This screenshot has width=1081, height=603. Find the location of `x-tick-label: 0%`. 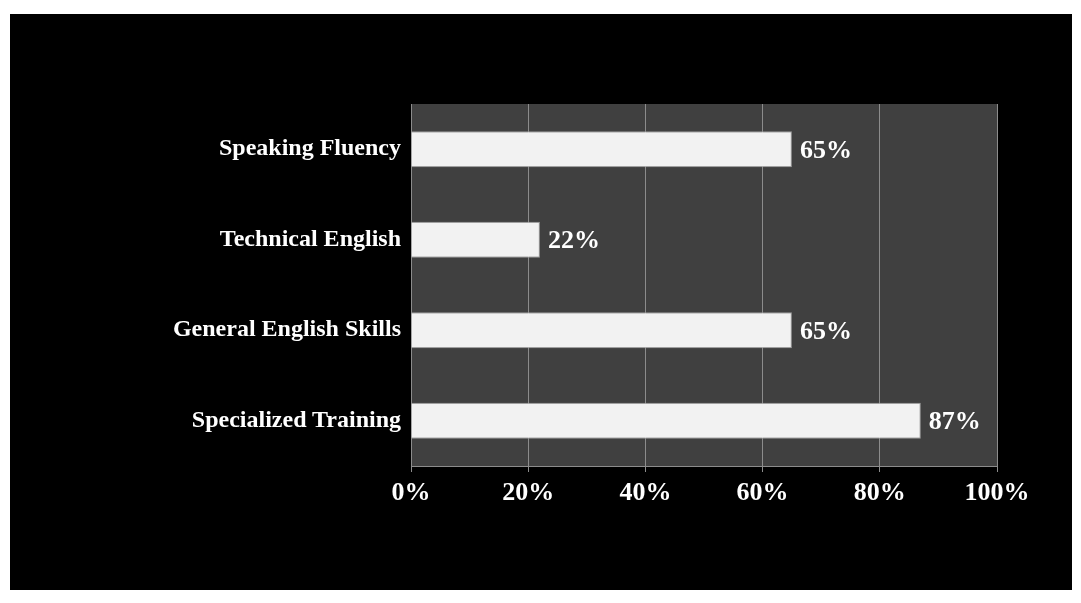

x-tick-label: 0% is located at coordinates (411, 492).